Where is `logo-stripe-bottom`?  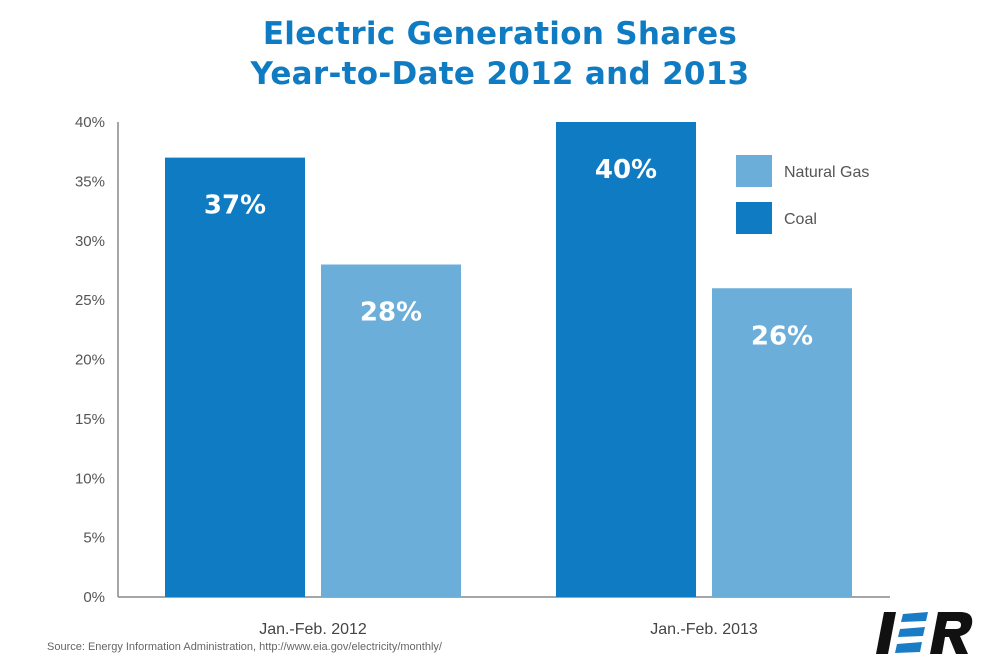
logo-stripe-bottom is located at coordinates (908, 647).